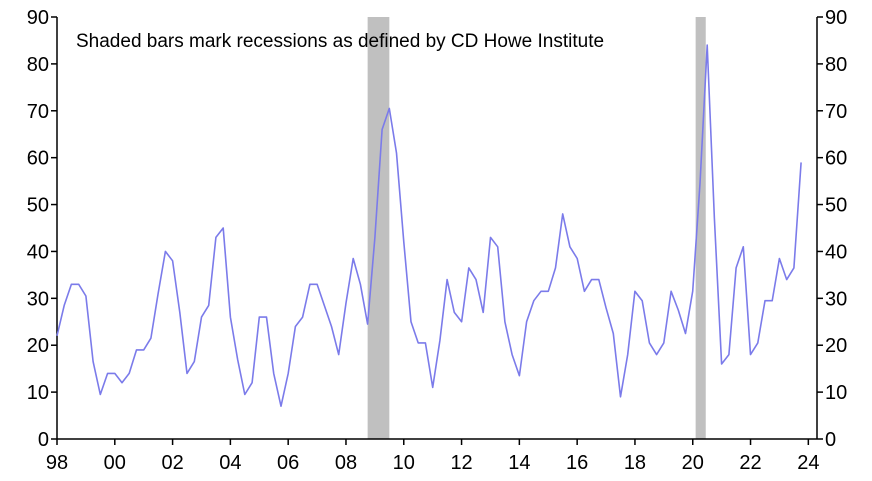  What do you see at coordinates (836, 252) in the screenshot?
I see `right-y-tick-label: 40` at bounding box center [836, 252].